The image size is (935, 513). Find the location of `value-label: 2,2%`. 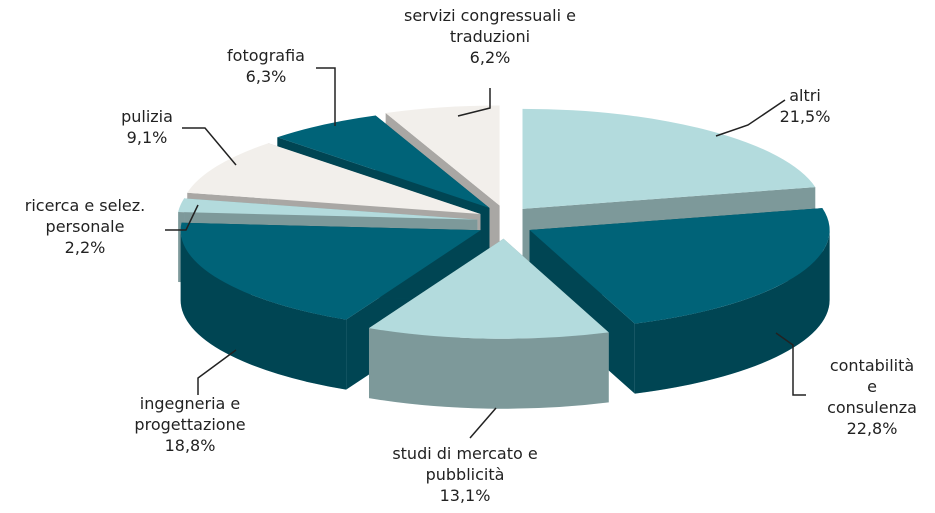

value-label: 2,2% is located at coordinates (85, 247).